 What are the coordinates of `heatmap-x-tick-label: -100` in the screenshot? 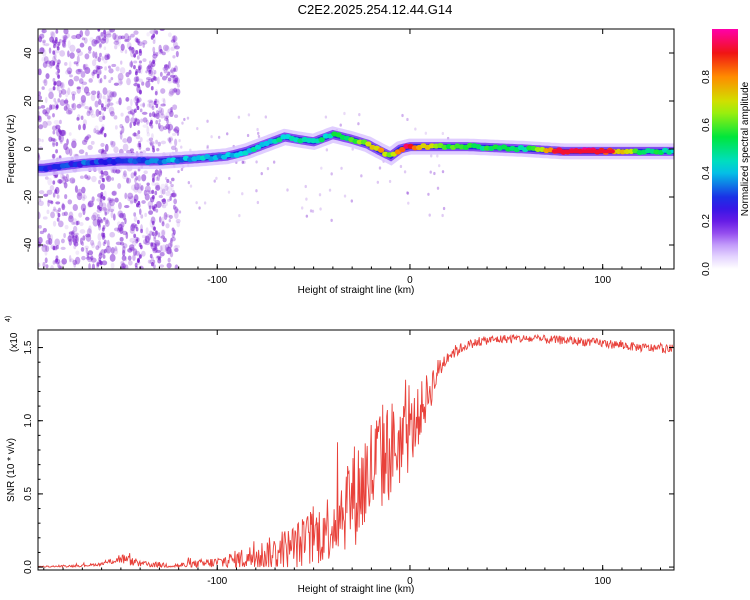 It's located at (217, 280).